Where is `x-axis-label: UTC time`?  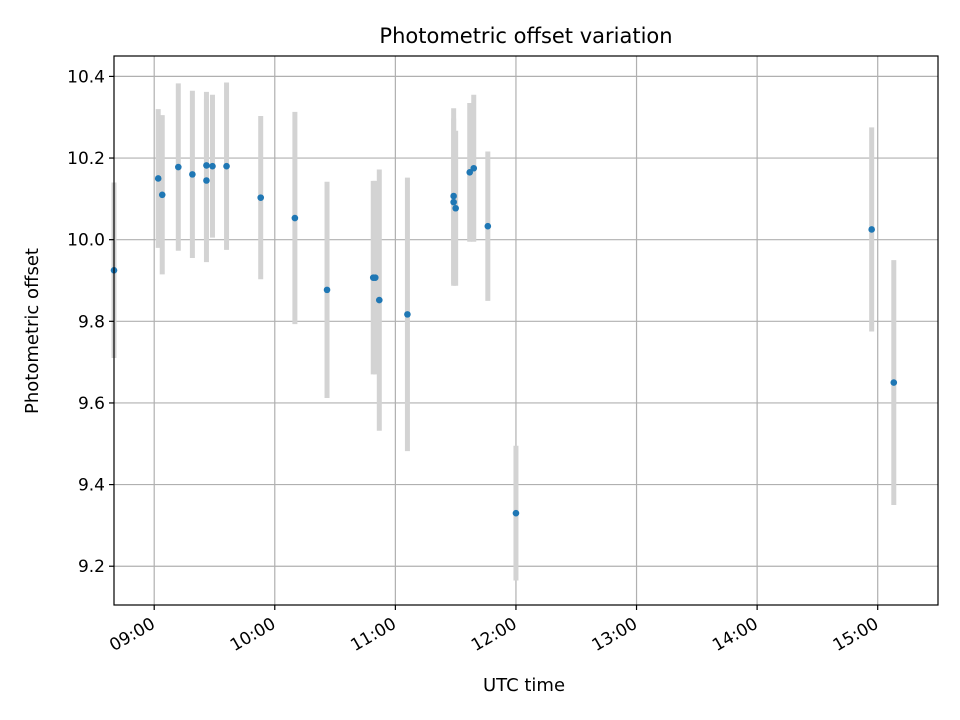 x-axis-label: UTC time is located at coordinates (524, 685).